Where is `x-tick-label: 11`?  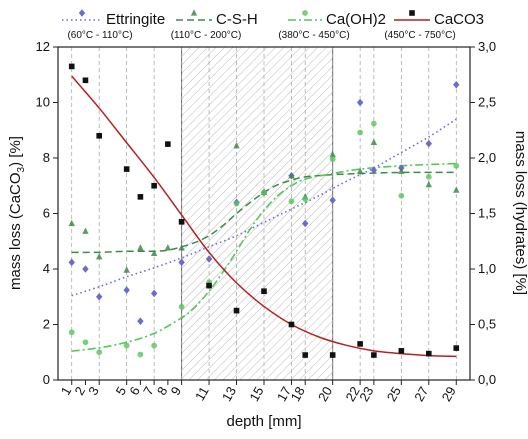 x-tick-label: 11 is located at coordinates (202, 393).